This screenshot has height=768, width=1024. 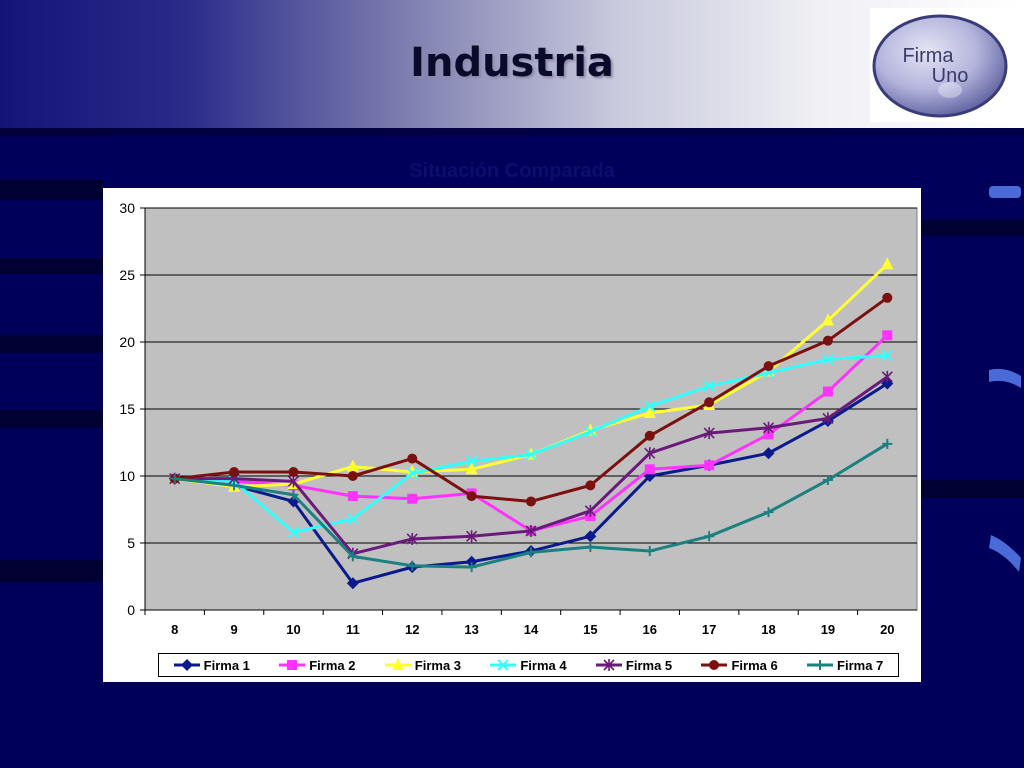 I want to click on y-tick-label: 30, so click(x=127, y=208).